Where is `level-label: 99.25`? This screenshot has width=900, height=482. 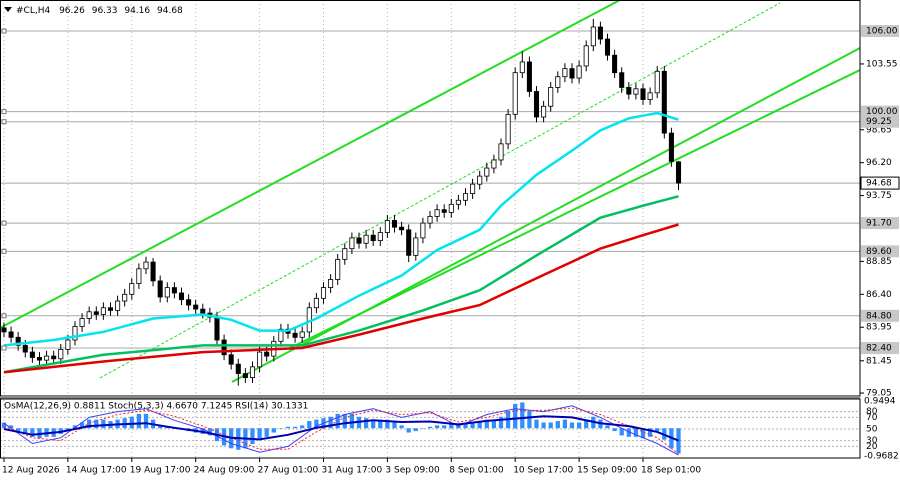 level-label: 99.25 is located at coordinates (879, 122).